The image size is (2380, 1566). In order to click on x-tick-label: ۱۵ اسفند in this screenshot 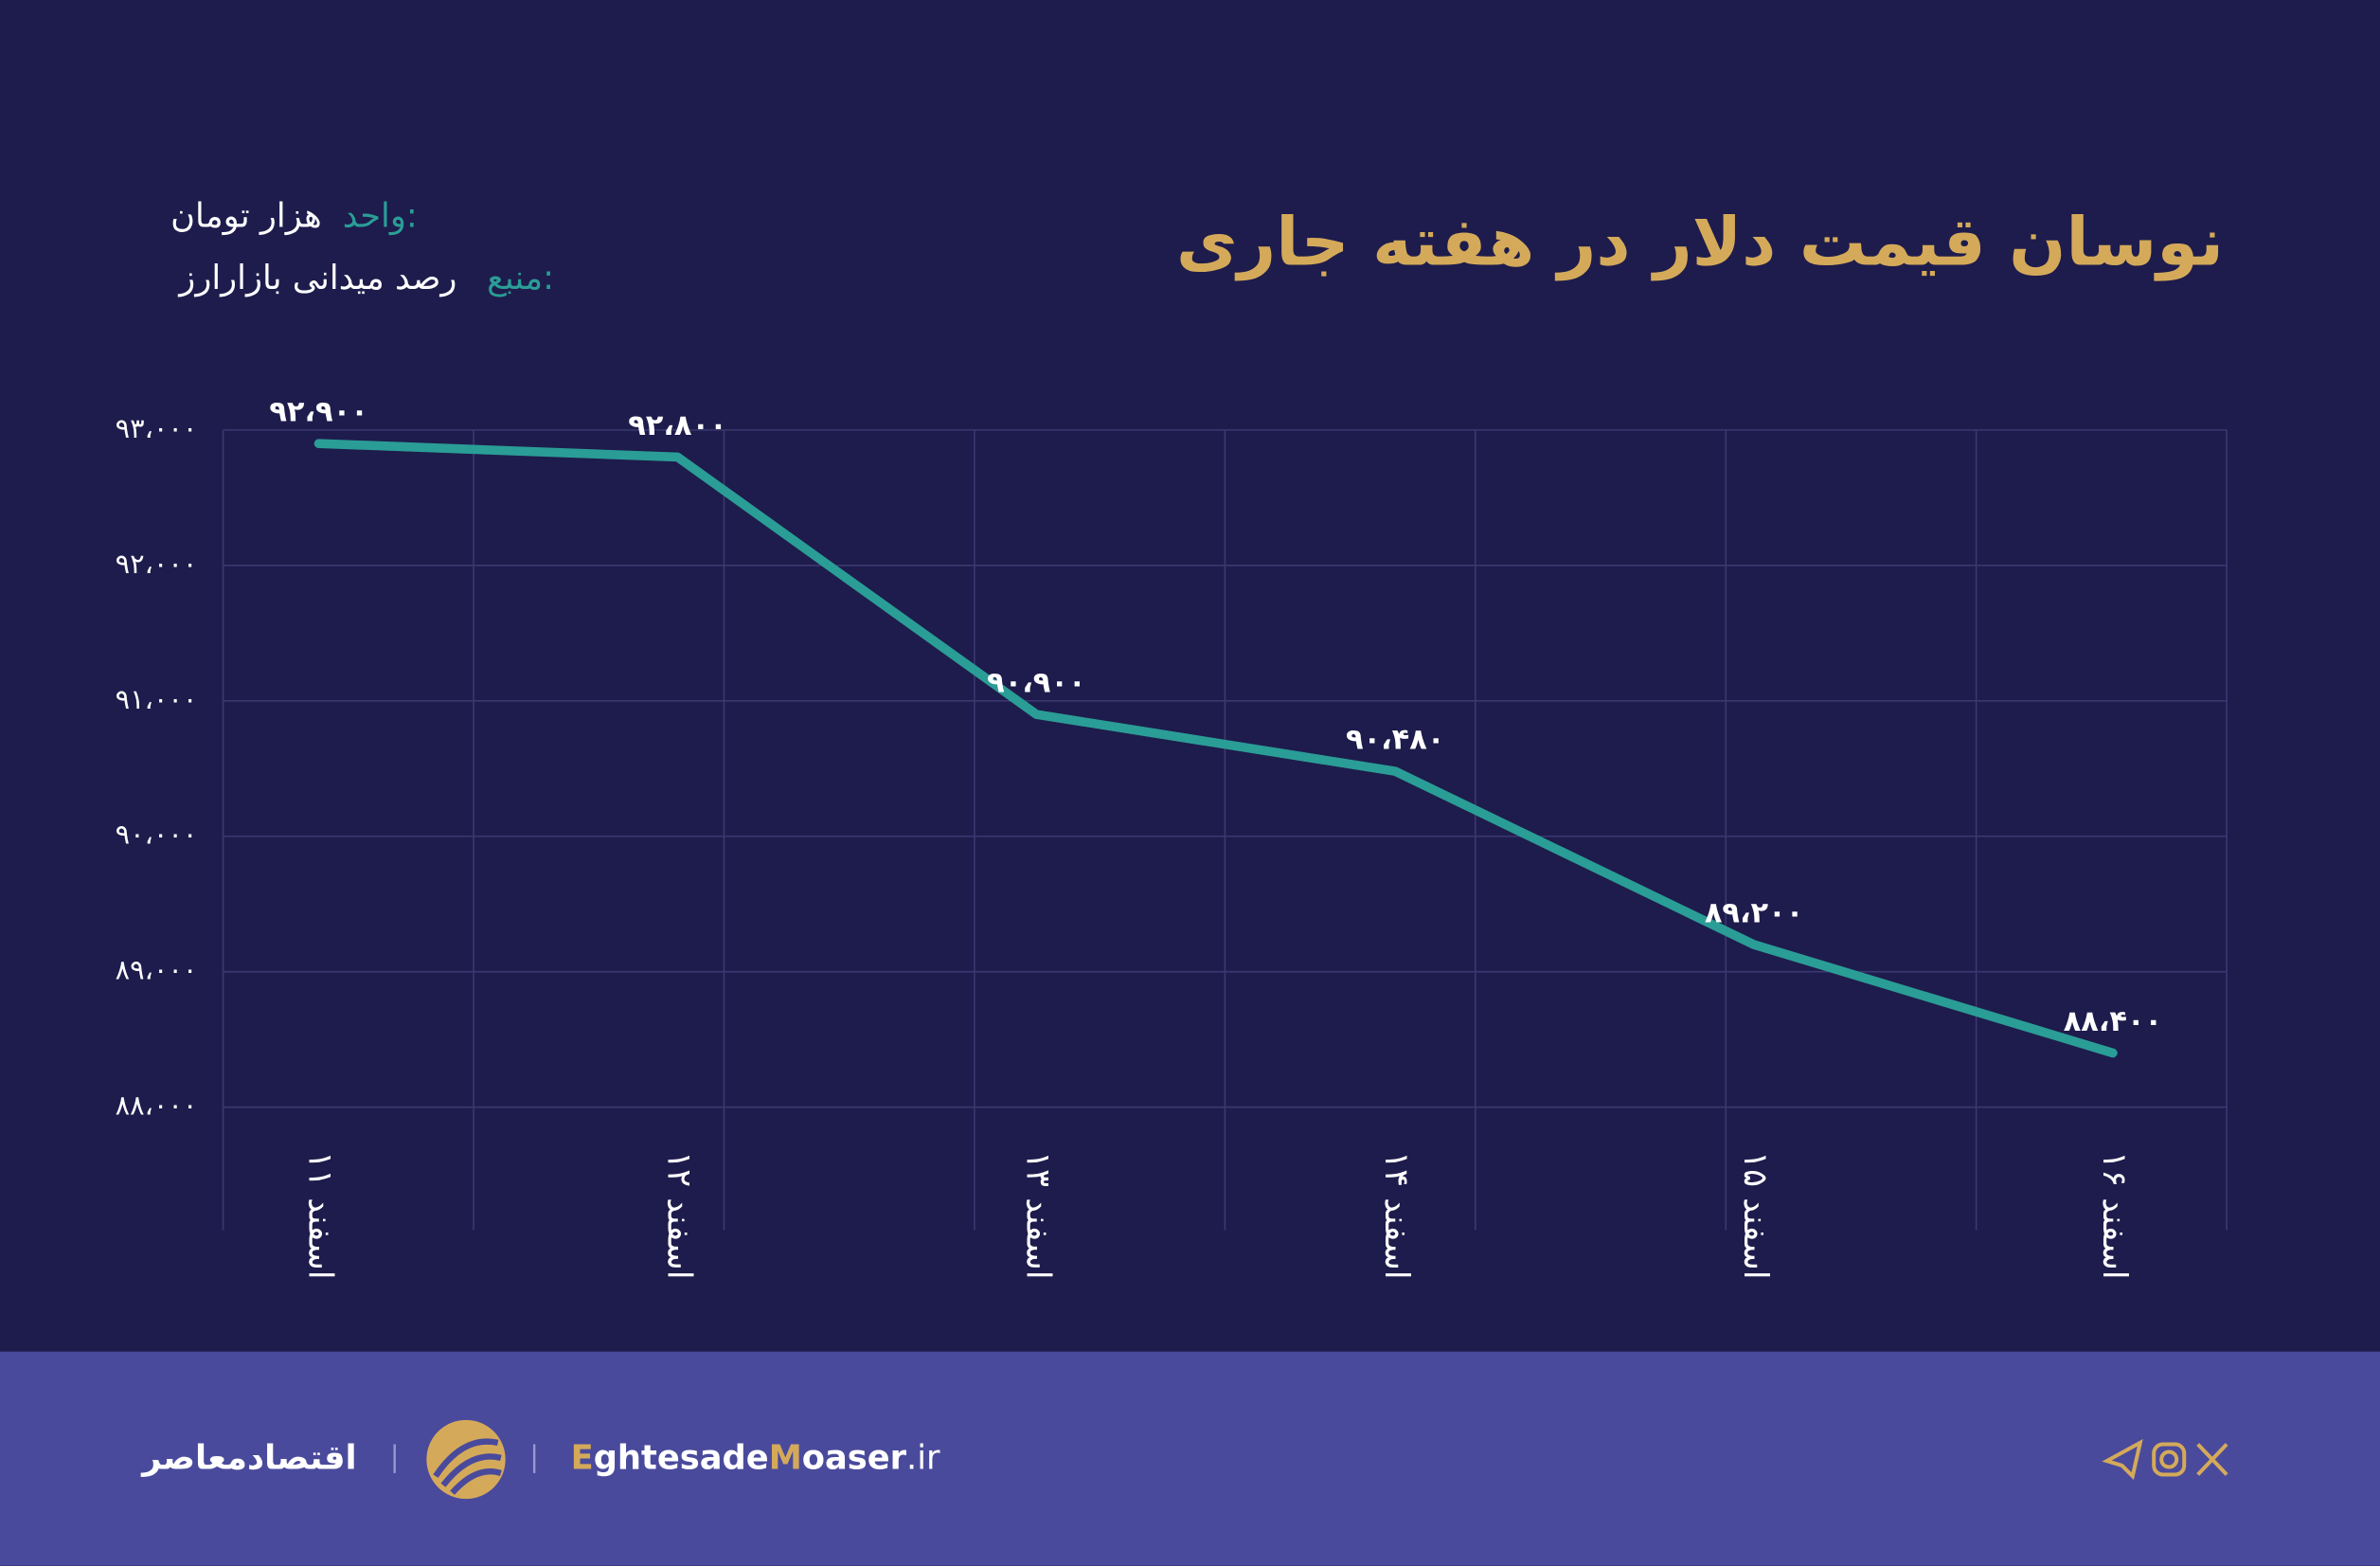, I will do `click(1755, 1215)`.